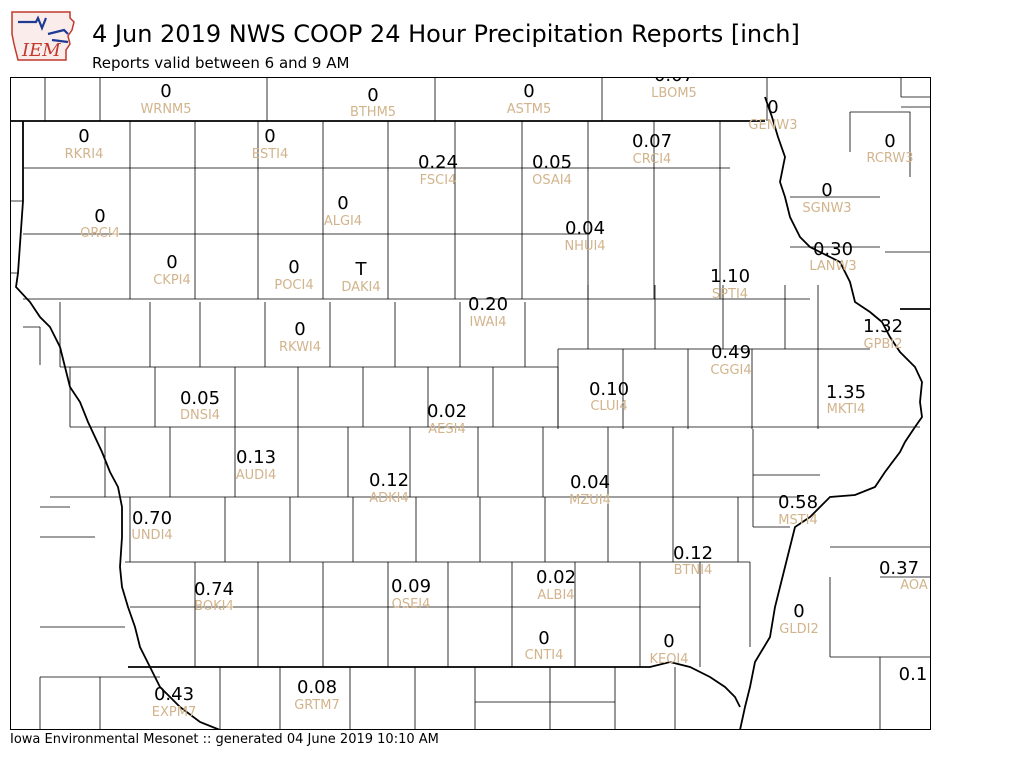 The width and height of the screenshot is (1024, 768). What do you see at coordinates (590, 500) in the screenshot?
I see `station-id: MZUI4` at bounding box center [590, 500].